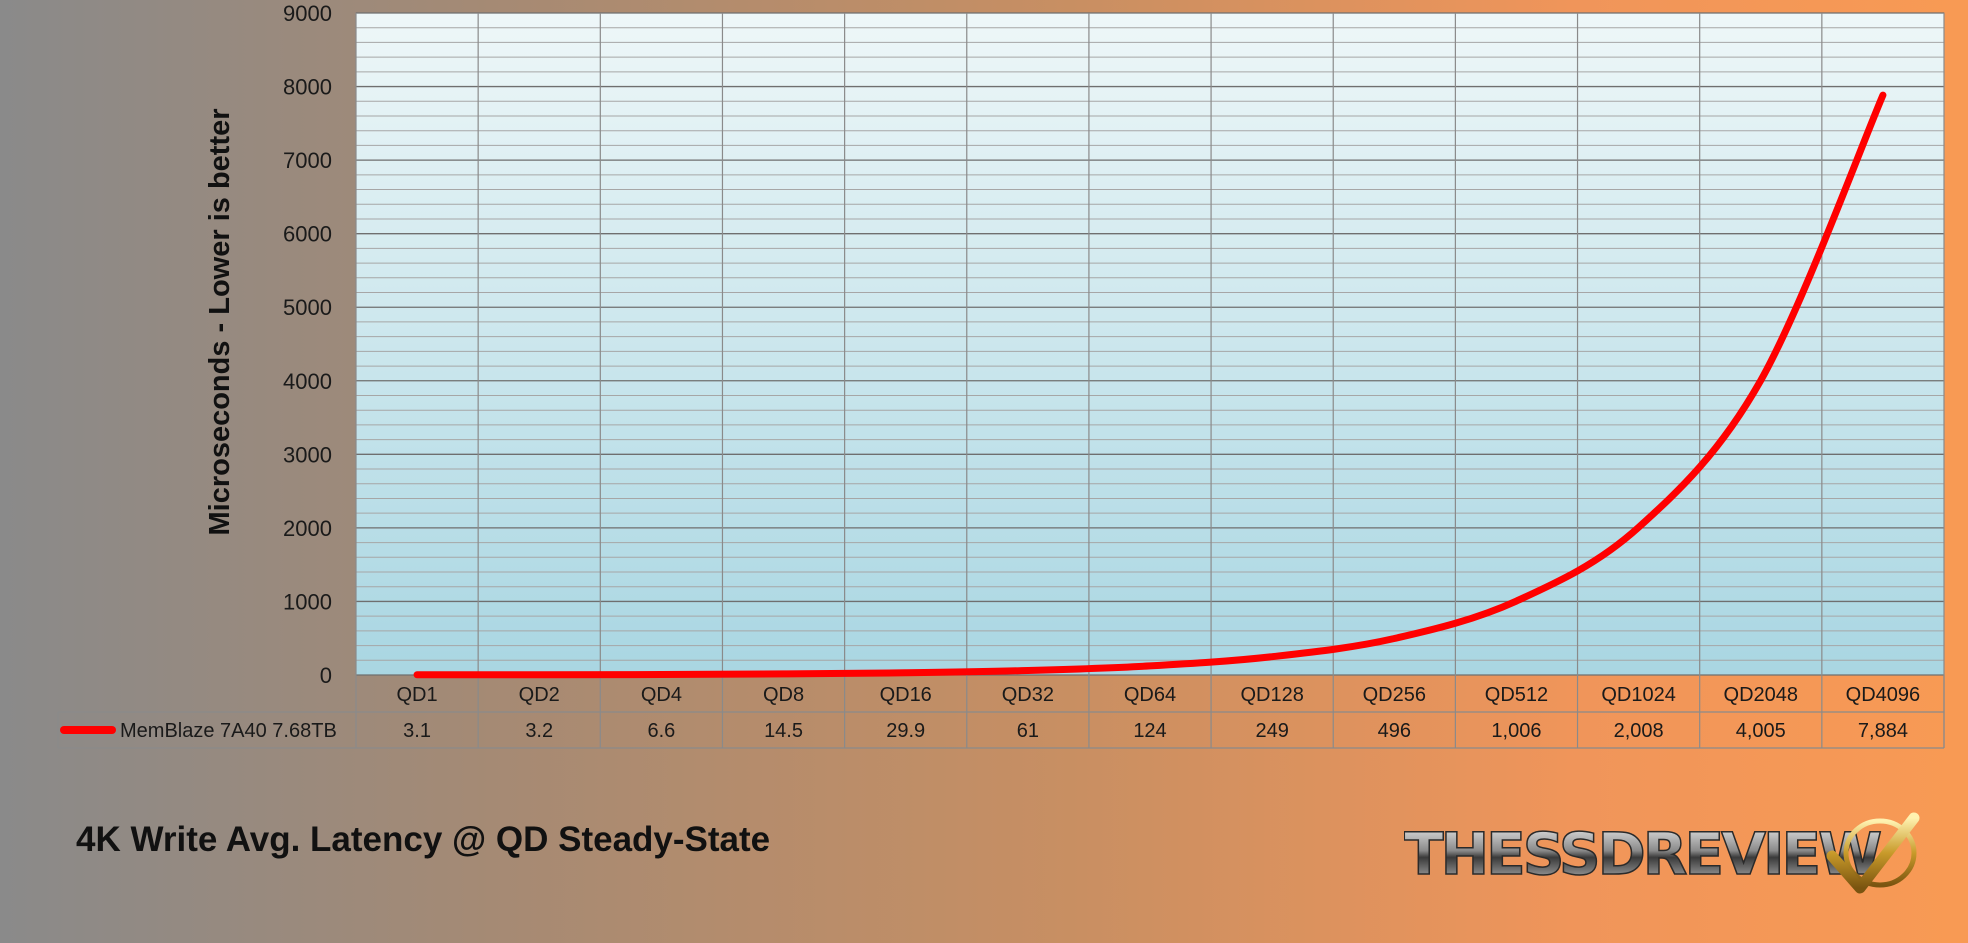  What do you see at coordinates (1639, 731) in the screenshot?
I see `data-label: 2,008` at bounding box center [1639, 731].